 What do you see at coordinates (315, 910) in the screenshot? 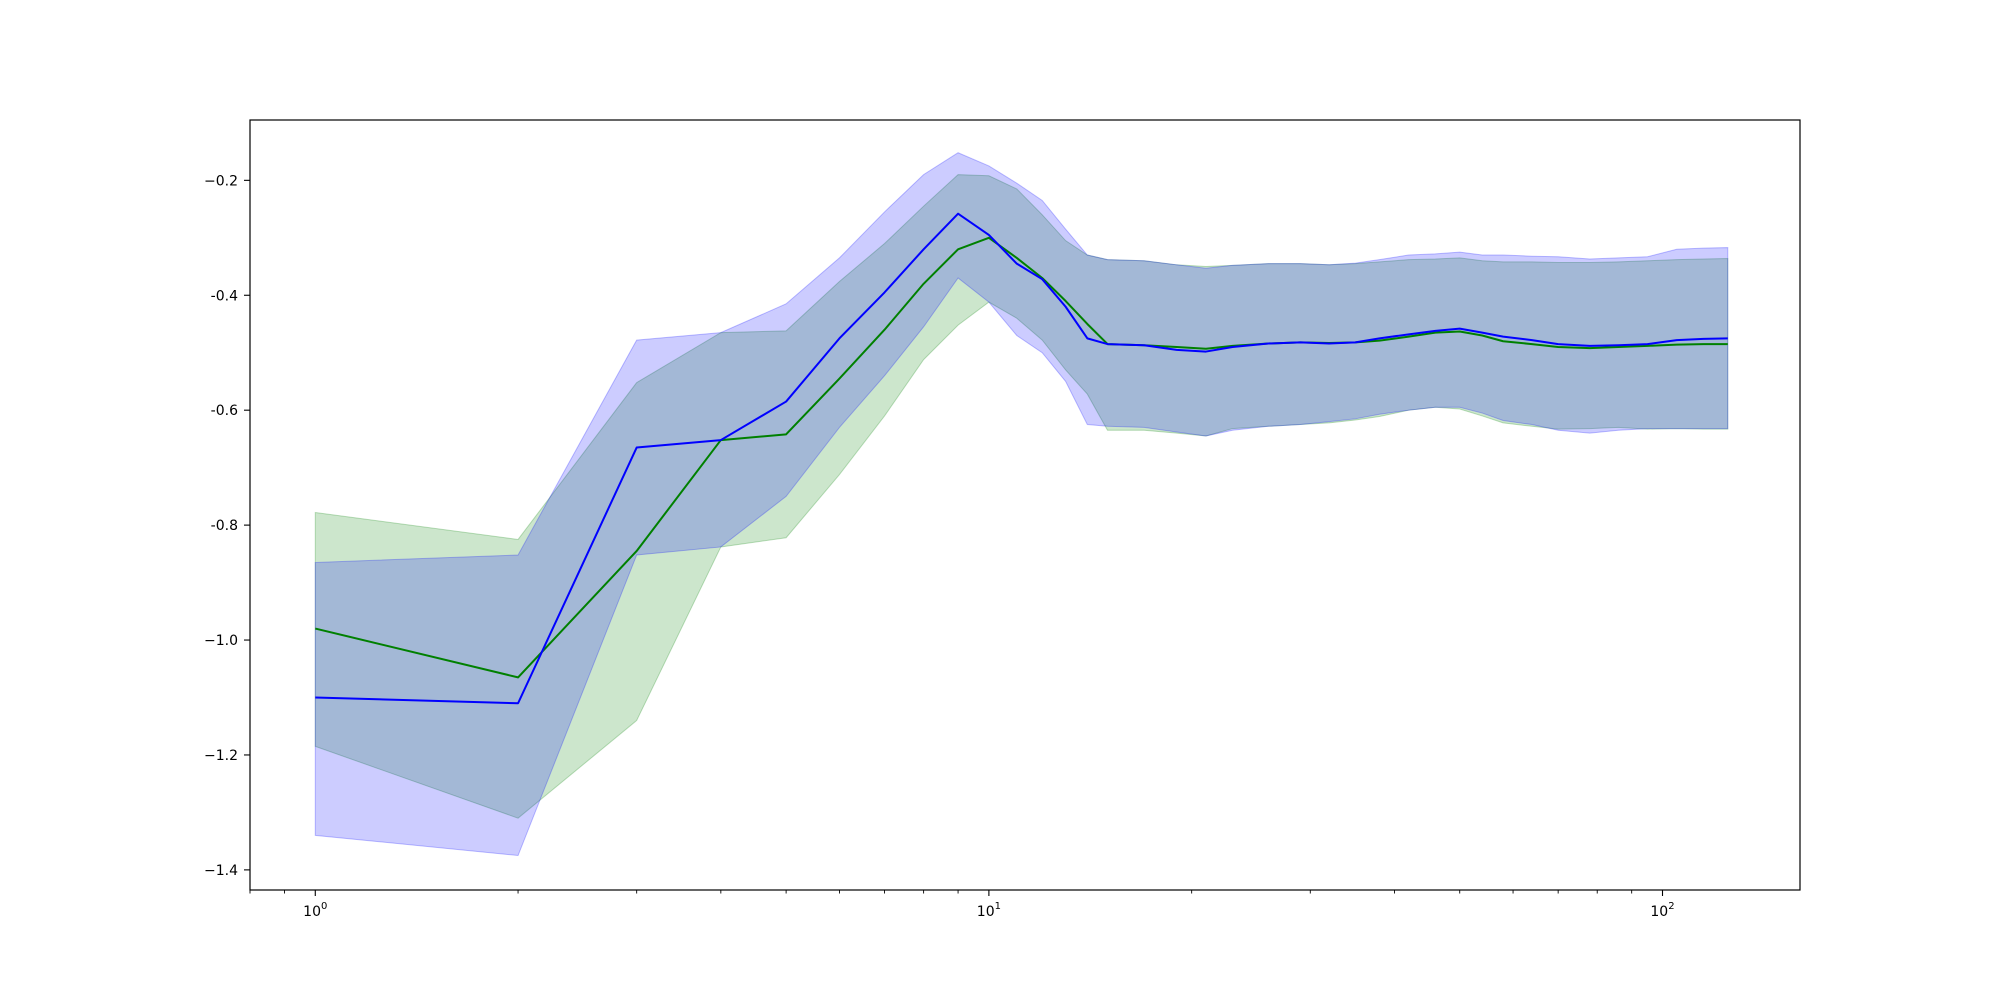
I see `x-tick-label: 10⁰` at bounding box center [315, 910].